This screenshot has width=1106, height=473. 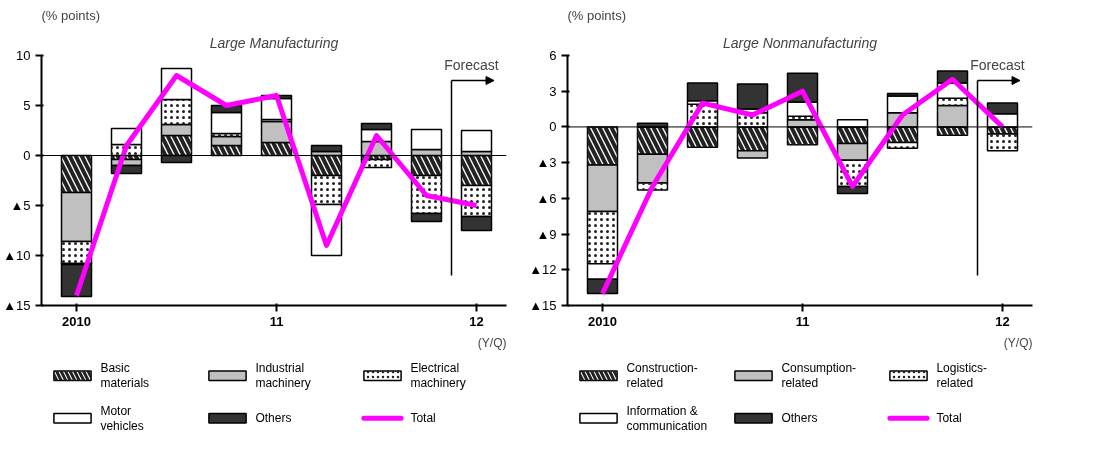 What do you see at coordinates (819, 376) in the screenshot?
I see `legend-label: Consumption-related` at bounding box center [819, 376].